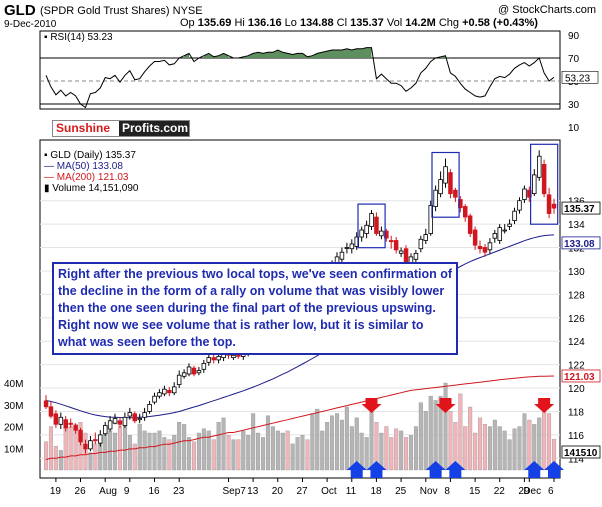 Image resolution: width=602 pixels, height=507 pixels. Describe the element at coordinates (253, 491) in the screenshot. I see `x-tick-label: 13` at that location.